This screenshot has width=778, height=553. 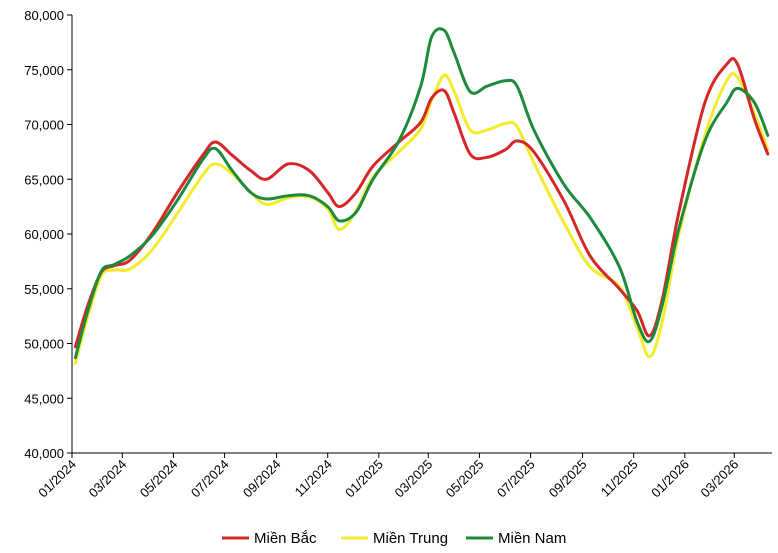 What do you see at coordinates (516, 479) in the screenshot?
I see `x-tick-label: 07/2025` at bounding box center [516, 479].